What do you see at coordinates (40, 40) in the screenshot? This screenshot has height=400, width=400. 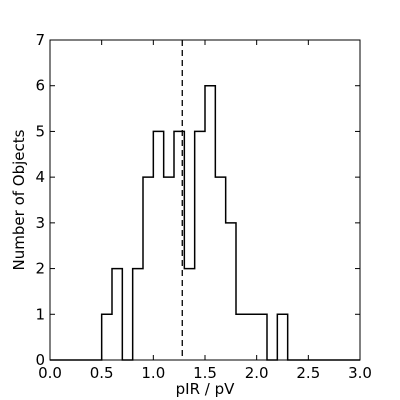 I see `y-tick-label: 7` at bounding box center [40, 40].